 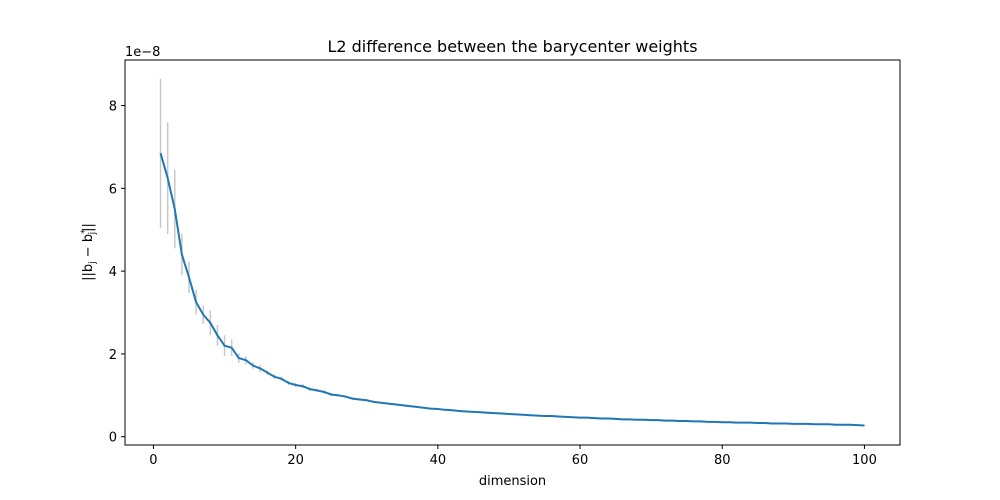 I want to click on y-label-prefix: ||b, so click(x=88, y=272).